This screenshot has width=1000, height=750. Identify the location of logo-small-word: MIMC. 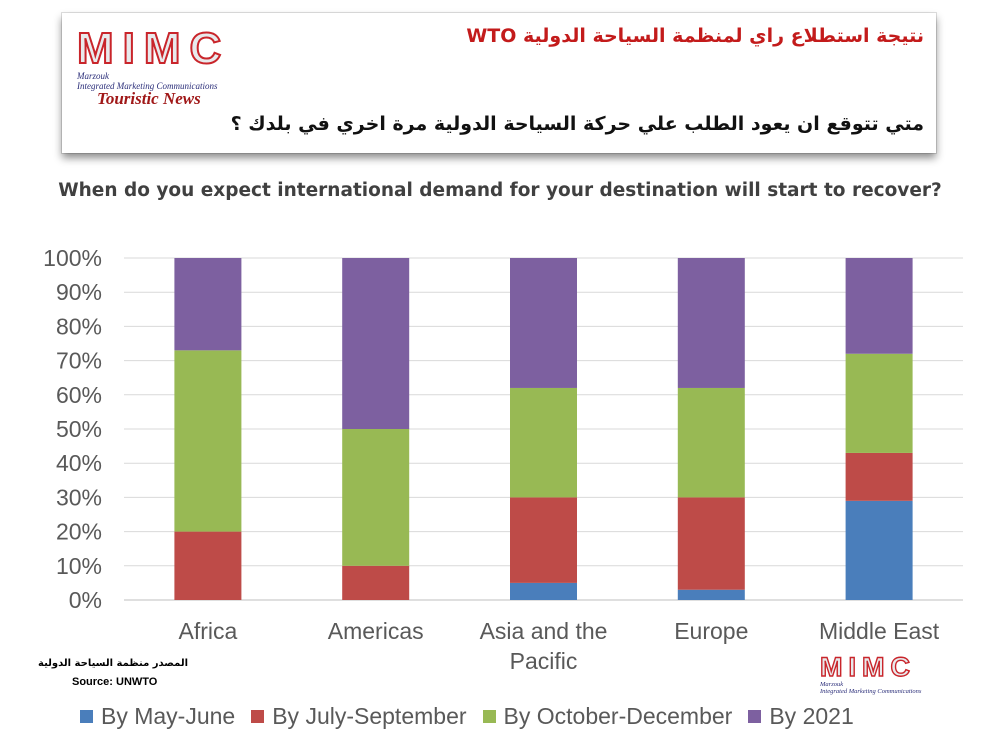
(867, 667).